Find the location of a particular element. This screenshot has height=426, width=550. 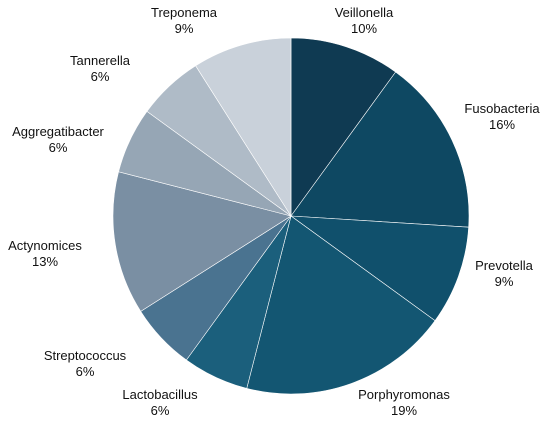

pie-label-name: Streptococcus is located at coordinates (85, 355).